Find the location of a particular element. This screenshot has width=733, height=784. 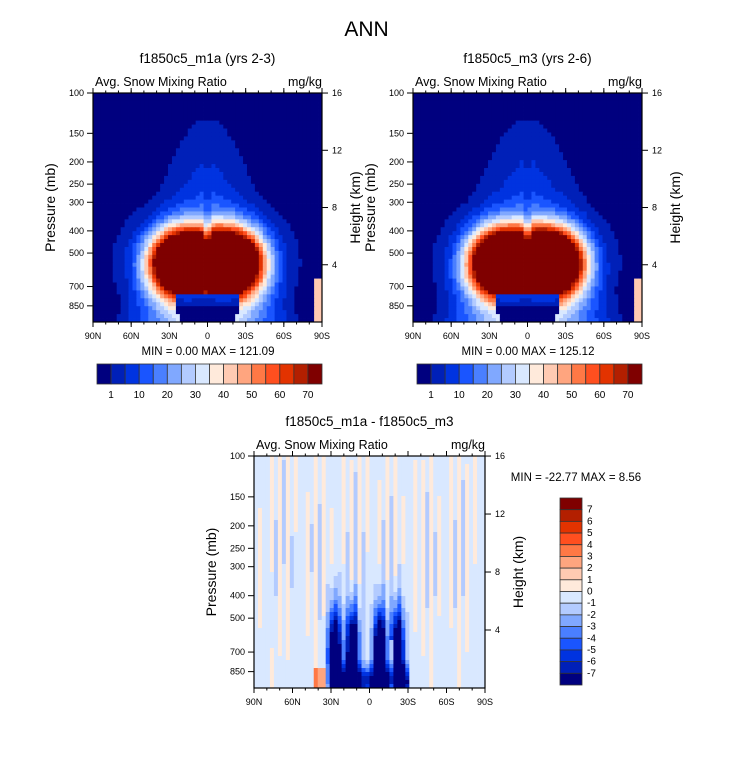

x-tick-label: 90N is located at coordinates (93, 336).